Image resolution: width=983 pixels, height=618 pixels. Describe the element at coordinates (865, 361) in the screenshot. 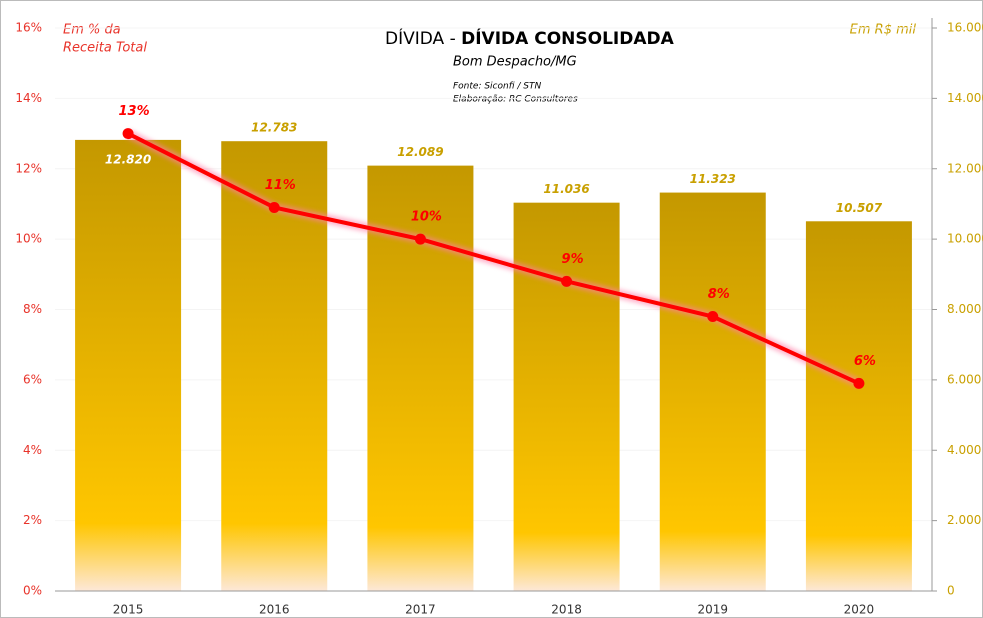

I see `line-value-label: 6%` at that location.